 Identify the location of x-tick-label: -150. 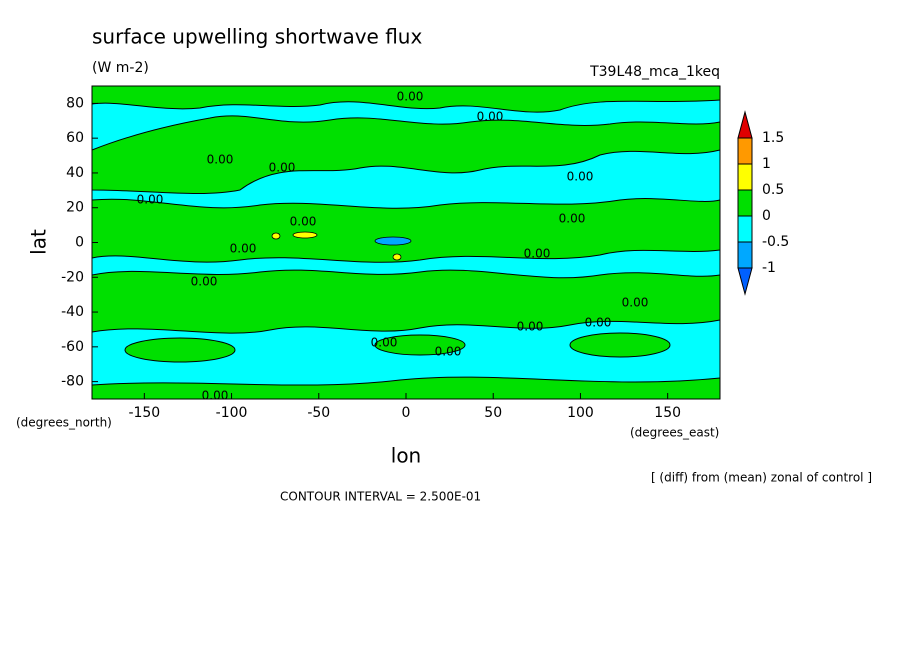
(144, 413).